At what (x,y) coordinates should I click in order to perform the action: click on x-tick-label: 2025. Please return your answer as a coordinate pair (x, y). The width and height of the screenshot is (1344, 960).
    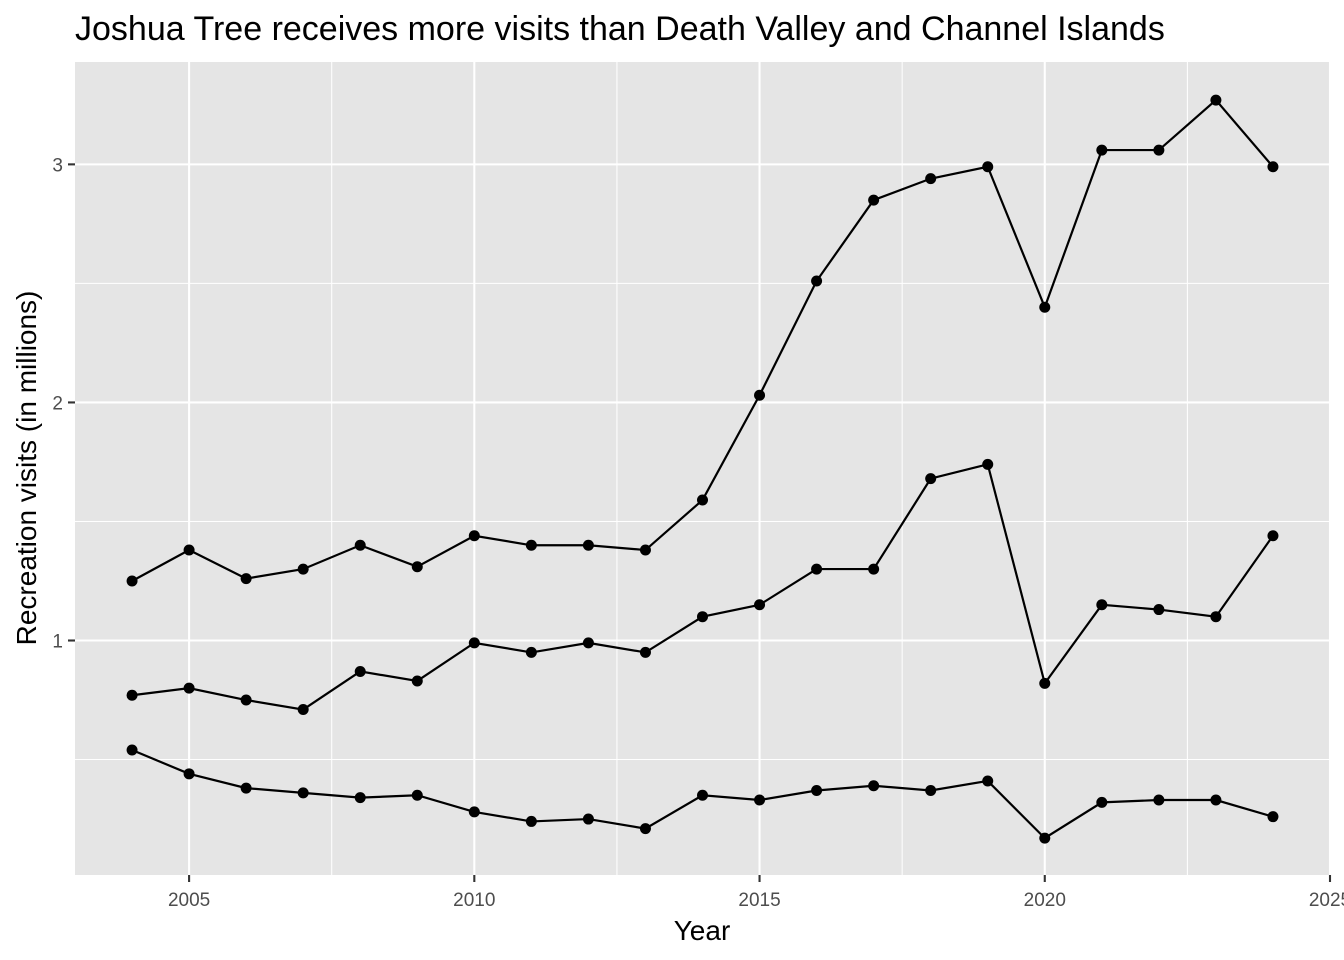
    Looking at the image, I should click on (1326, 900).